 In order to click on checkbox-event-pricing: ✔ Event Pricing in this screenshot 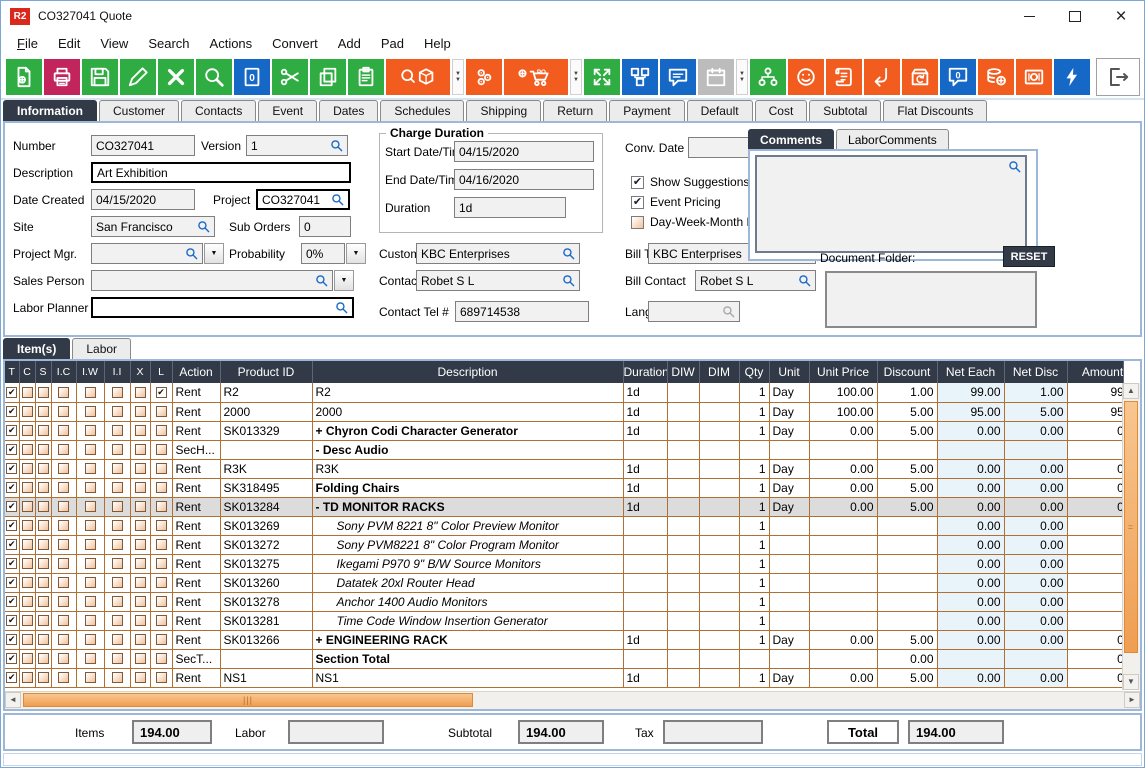, I will do `click(676, 202)`.